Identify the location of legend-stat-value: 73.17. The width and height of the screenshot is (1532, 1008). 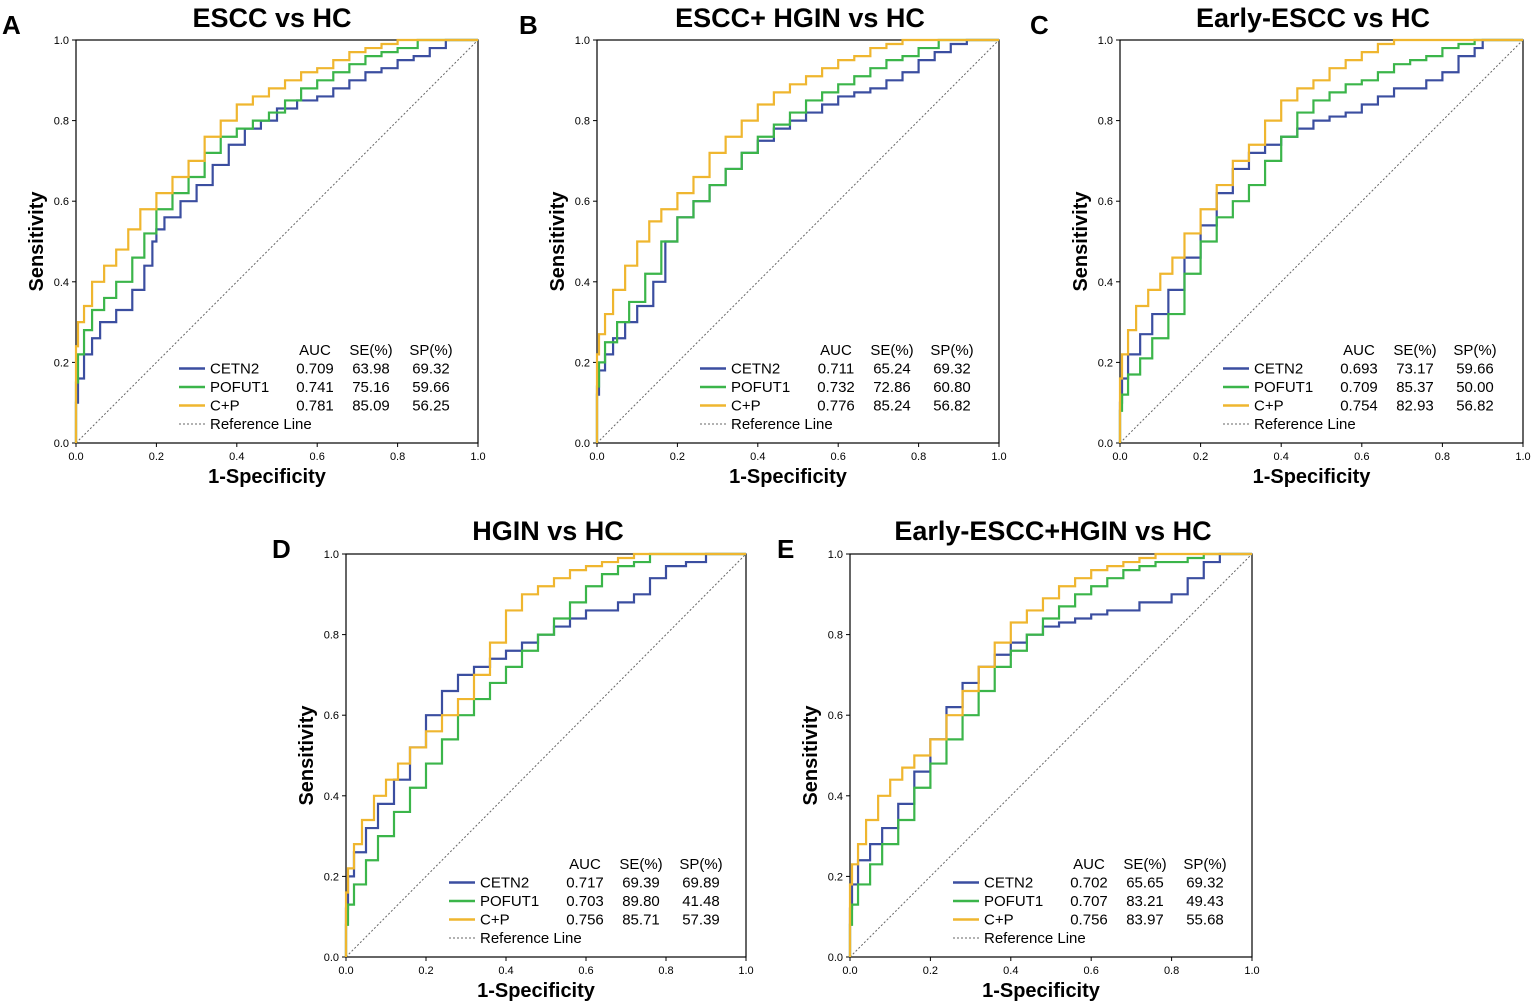
(1415, 369).